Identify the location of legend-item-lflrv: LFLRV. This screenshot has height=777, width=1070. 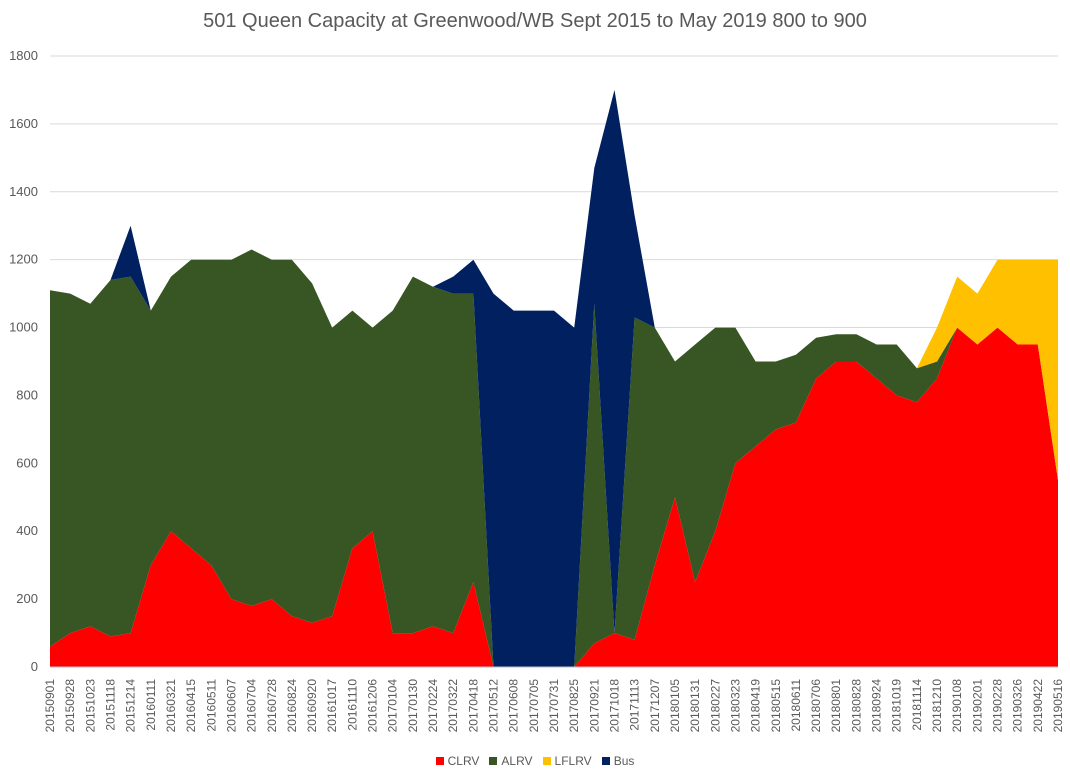
(567, 760).